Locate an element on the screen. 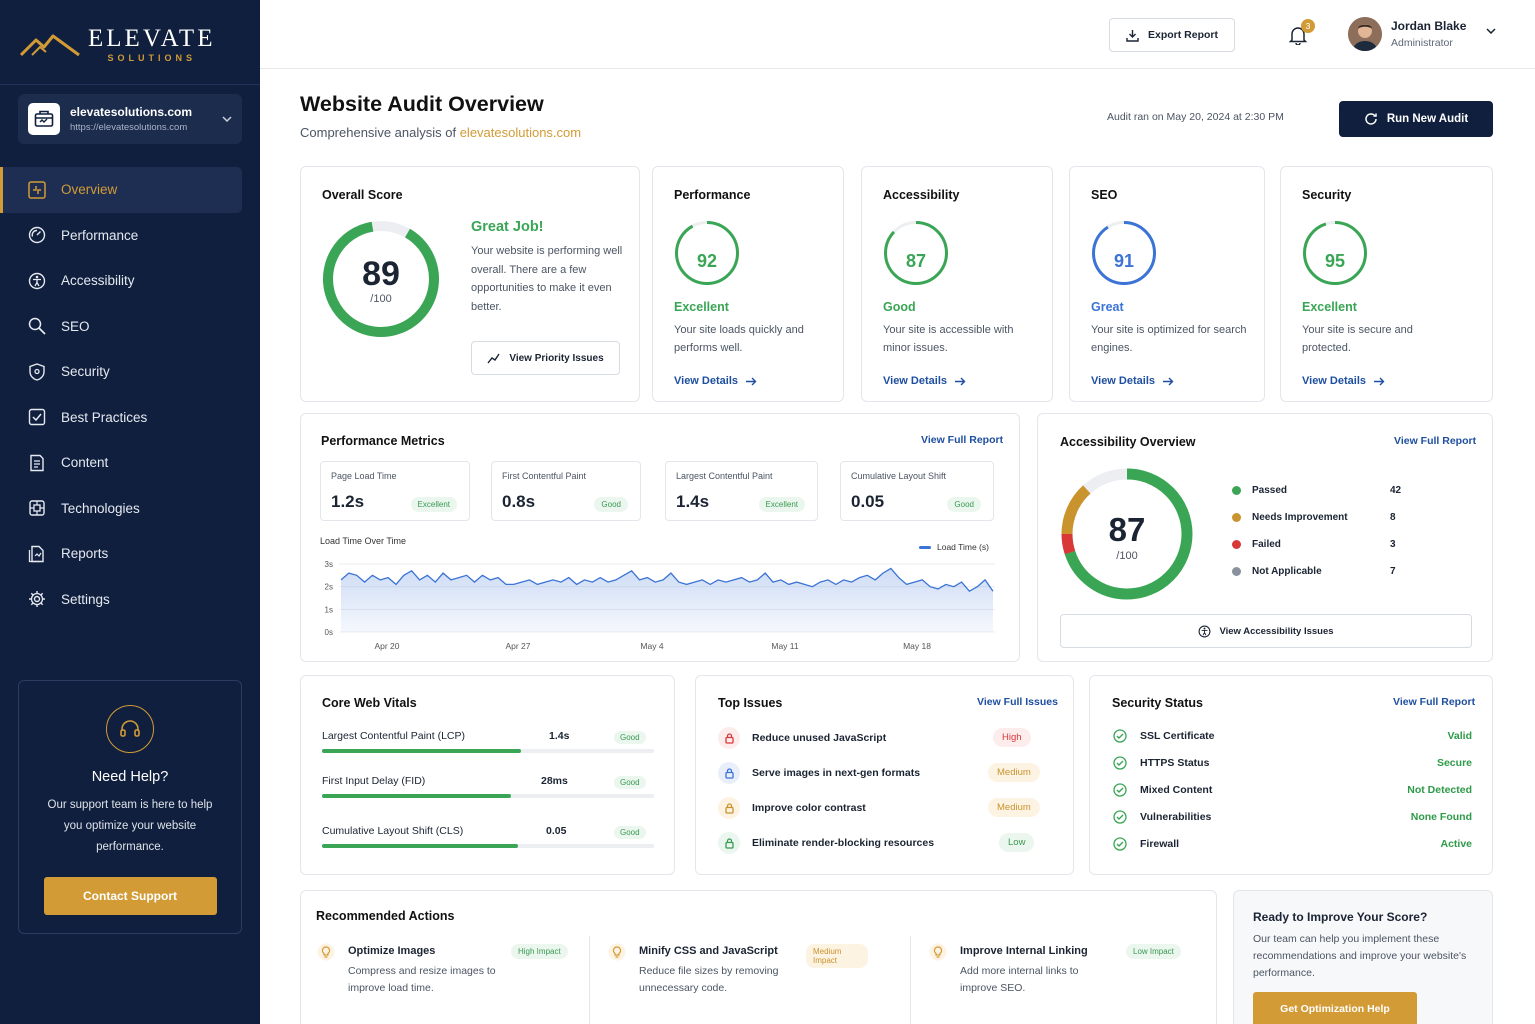  security-item-value: Valid is located at coordinates (1459, 736).